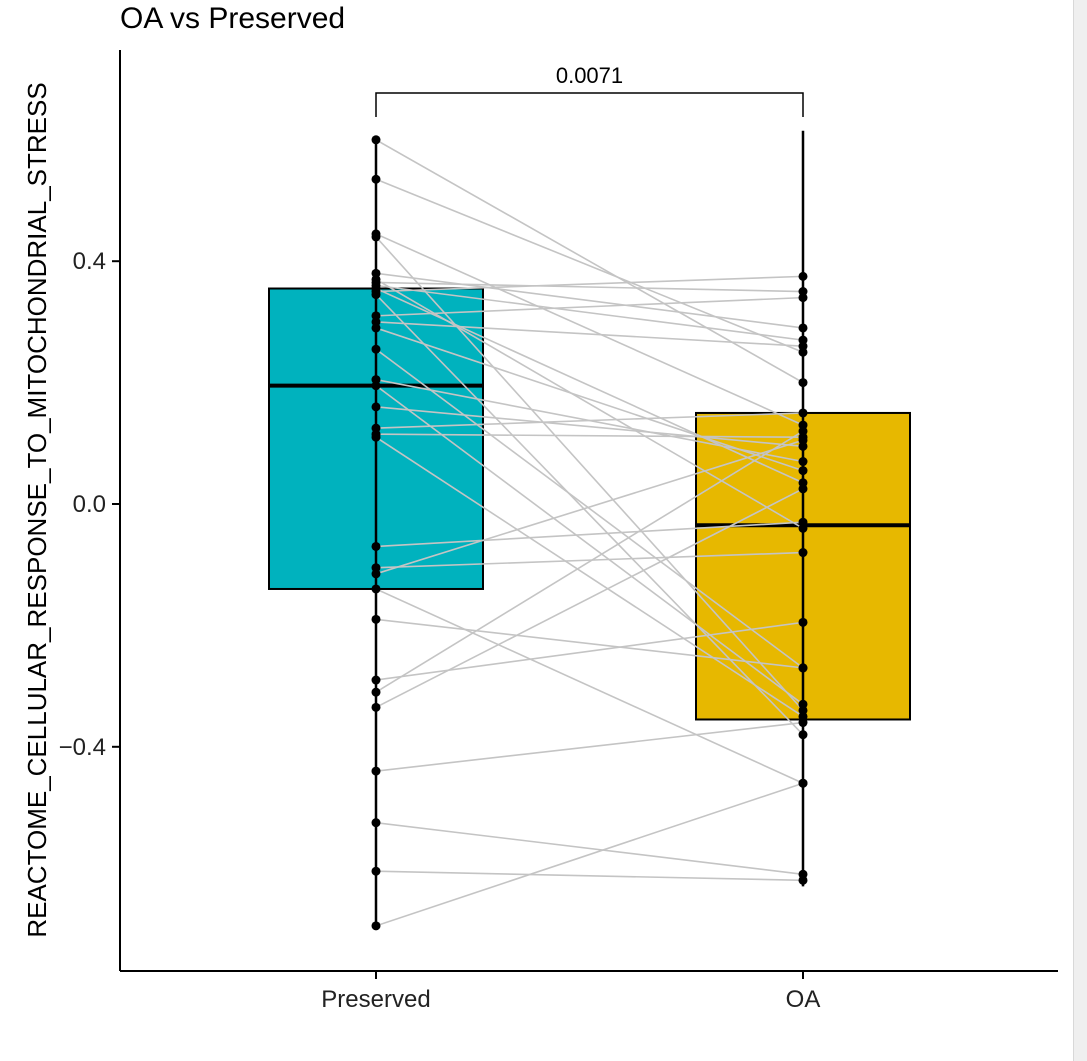  I want to click on chart-title: OA vs Preserved, so click(232, 18).